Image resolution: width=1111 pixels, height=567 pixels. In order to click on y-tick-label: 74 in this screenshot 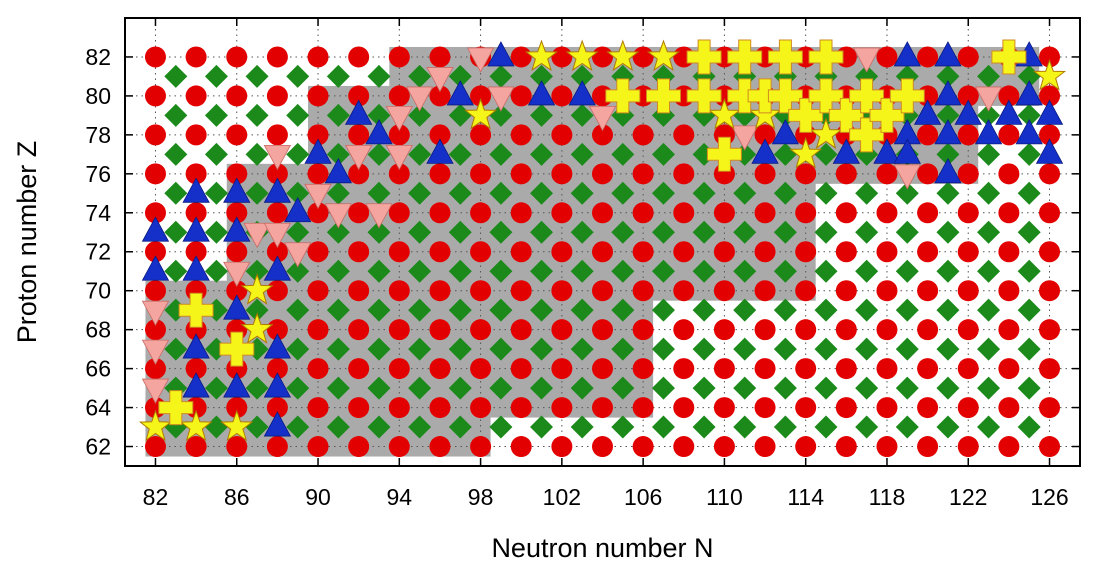, I will do `click(98, 213)`.